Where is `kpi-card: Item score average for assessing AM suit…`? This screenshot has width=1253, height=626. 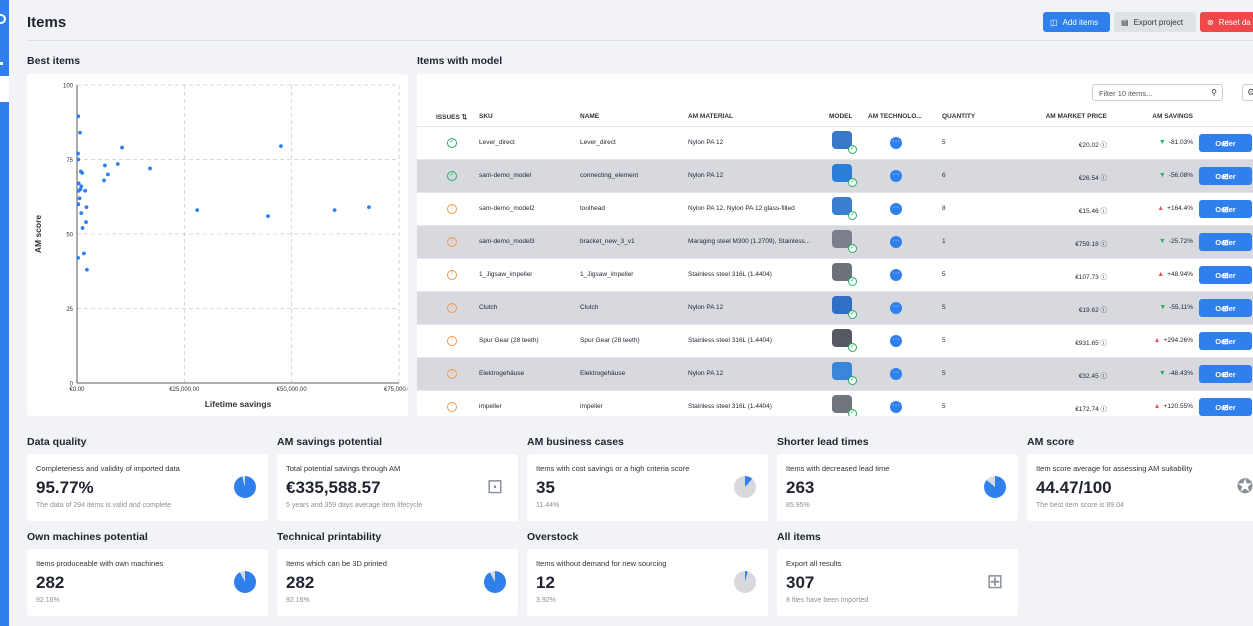
kpi-card: Item score average for assessing AM suit… is located at coordinates (1140, 487).